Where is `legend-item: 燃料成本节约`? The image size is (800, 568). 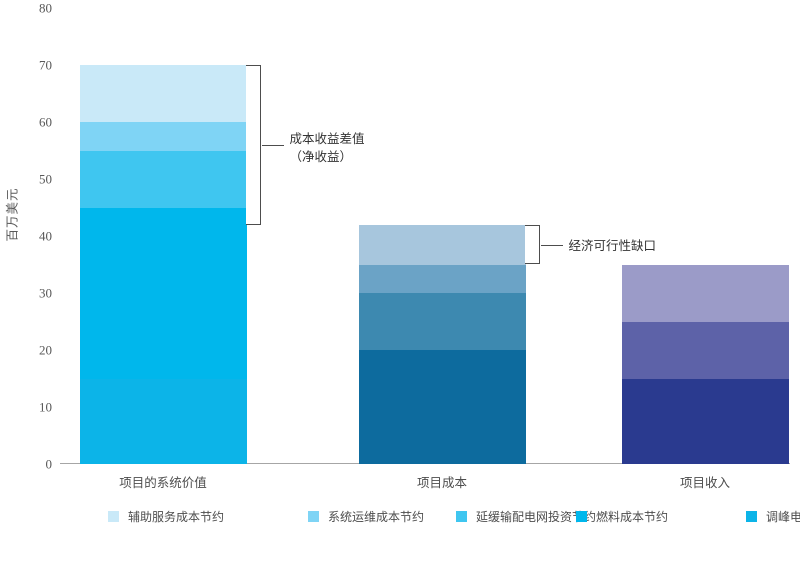 legend-item: 燃料成本节约 is located at coordinates (661, 516).